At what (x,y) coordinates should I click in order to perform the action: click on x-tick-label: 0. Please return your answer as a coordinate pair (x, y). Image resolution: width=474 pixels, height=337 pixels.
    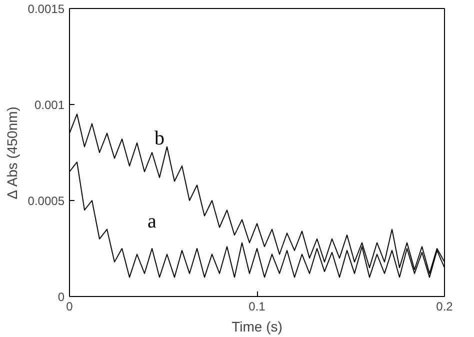
    Looking at the image, I should click on (70, 307).